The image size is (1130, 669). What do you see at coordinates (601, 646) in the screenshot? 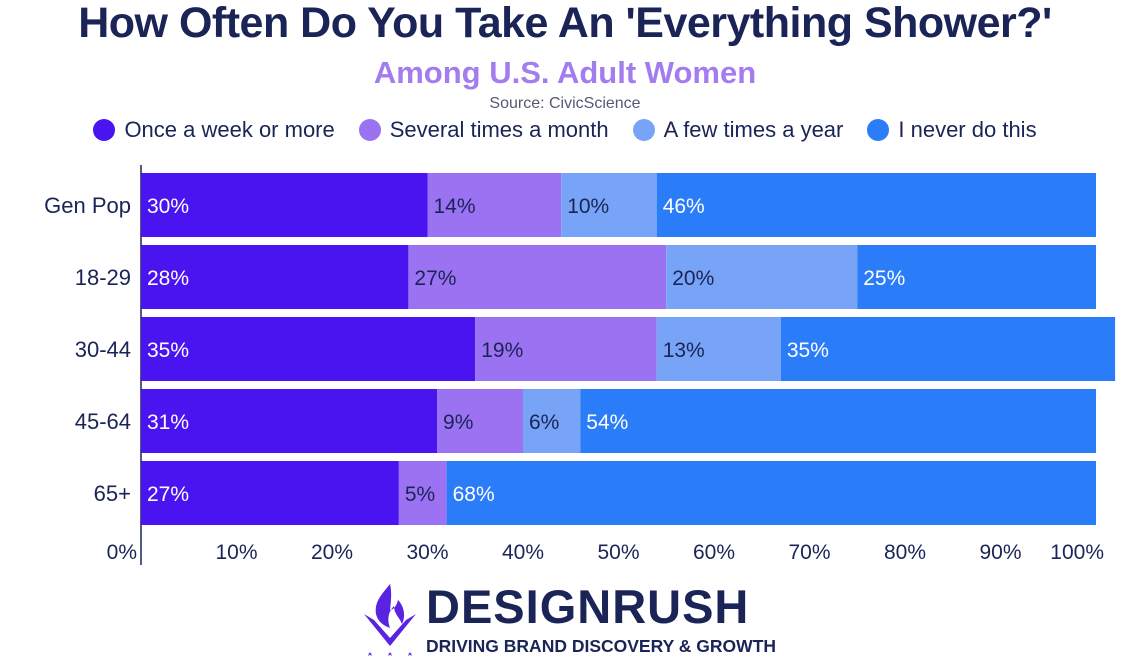
I see `logo-tagline: DRIVING BRAND DISCOVERY & GROWTH` at bounding box center [601, 646].